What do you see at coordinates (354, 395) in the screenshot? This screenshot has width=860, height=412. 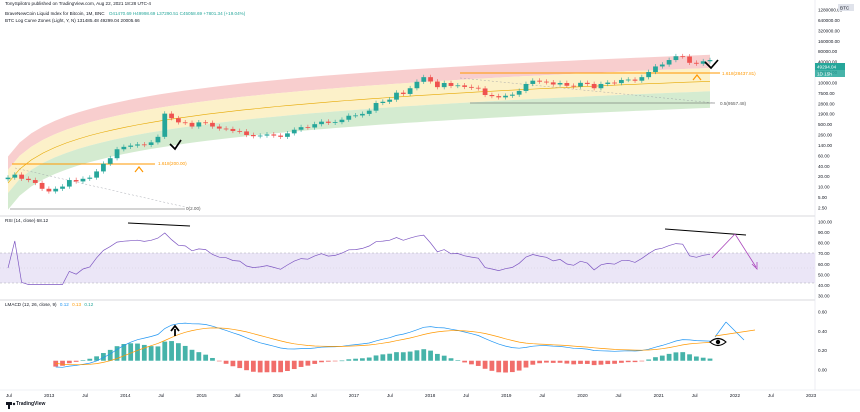 I see `time-tick-label: 2017` at bounding box center [354, 395].